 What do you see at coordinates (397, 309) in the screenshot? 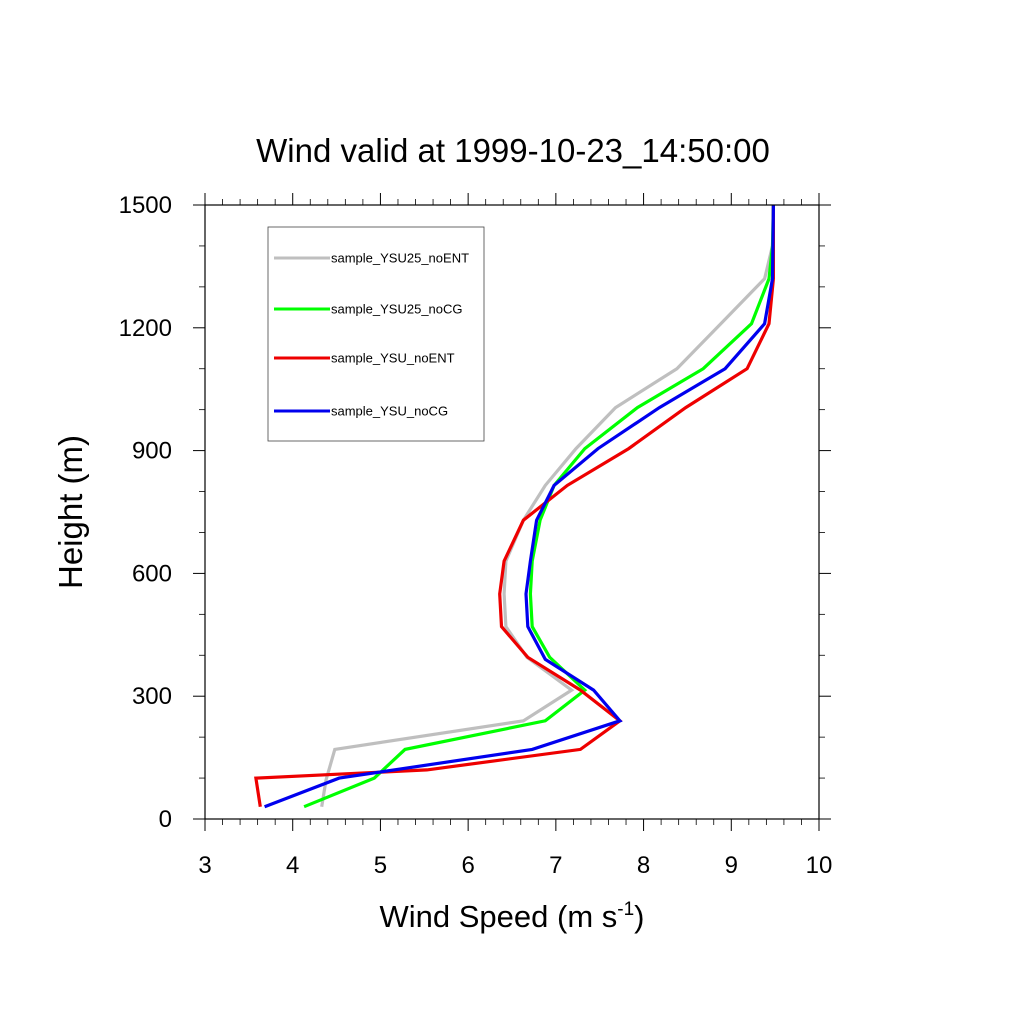
I see `legend-label: sample_YSU25_noCG` at bounding box center [397, 309].